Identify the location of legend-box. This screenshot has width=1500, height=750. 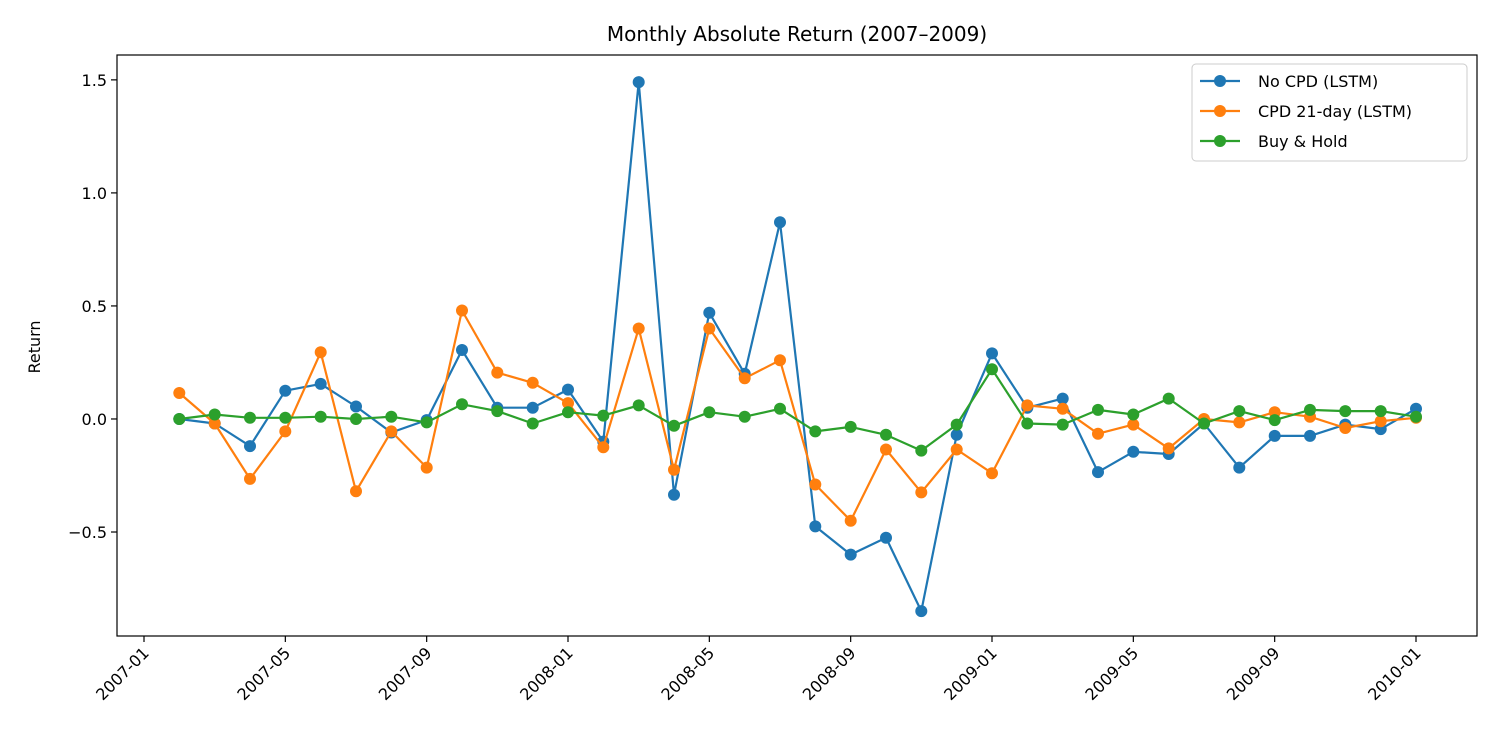
(1329, 112).